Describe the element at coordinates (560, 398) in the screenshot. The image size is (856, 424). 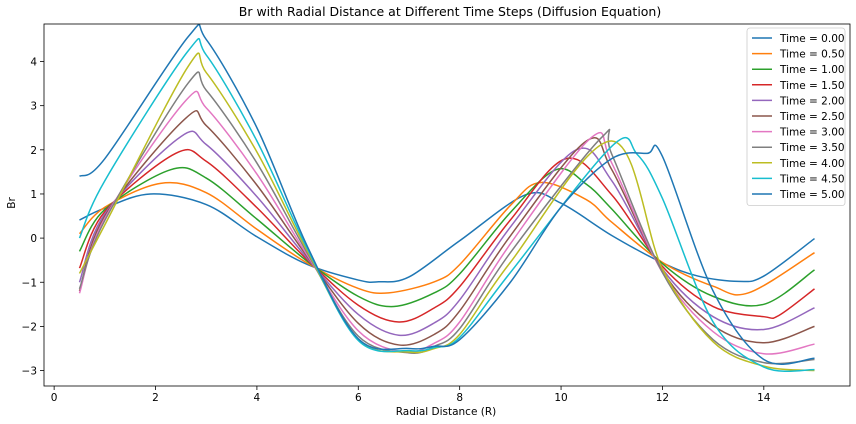
I see `x-tick-label: 10` at that location.